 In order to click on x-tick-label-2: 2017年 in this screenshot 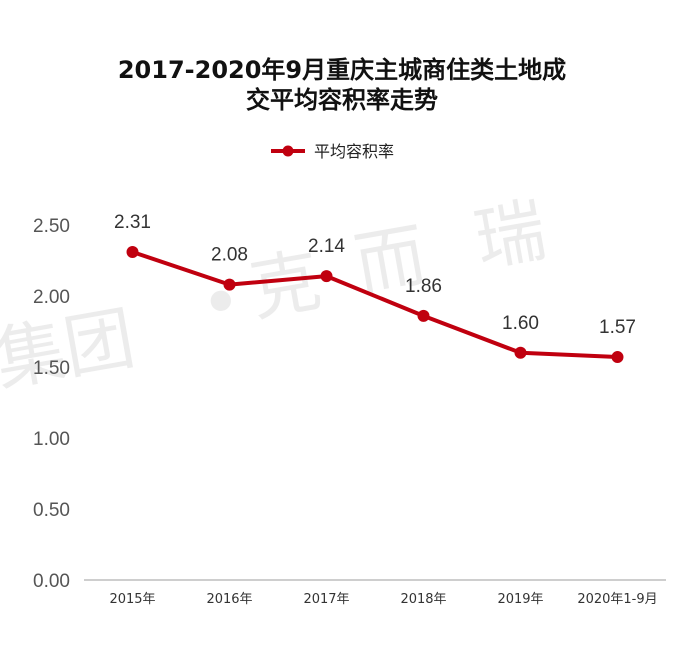, I will do `click(326, 599)`.